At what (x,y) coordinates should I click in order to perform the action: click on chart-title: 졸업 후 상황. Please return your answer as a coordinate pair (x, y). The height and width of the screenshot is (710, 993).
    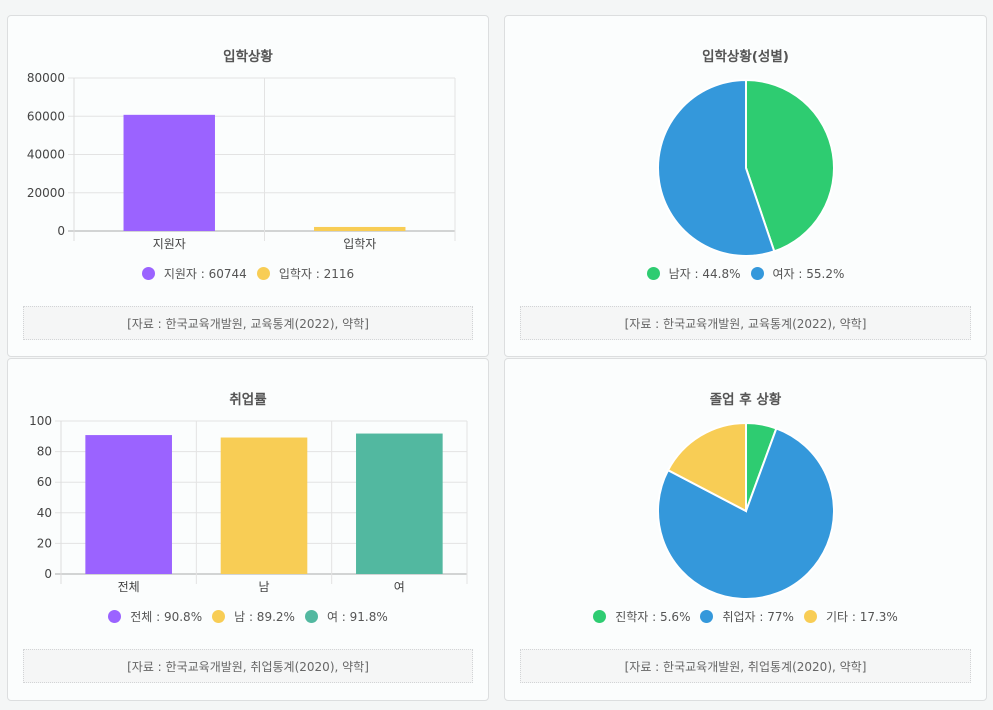
    Looking at the image, I should click on (745, 400).